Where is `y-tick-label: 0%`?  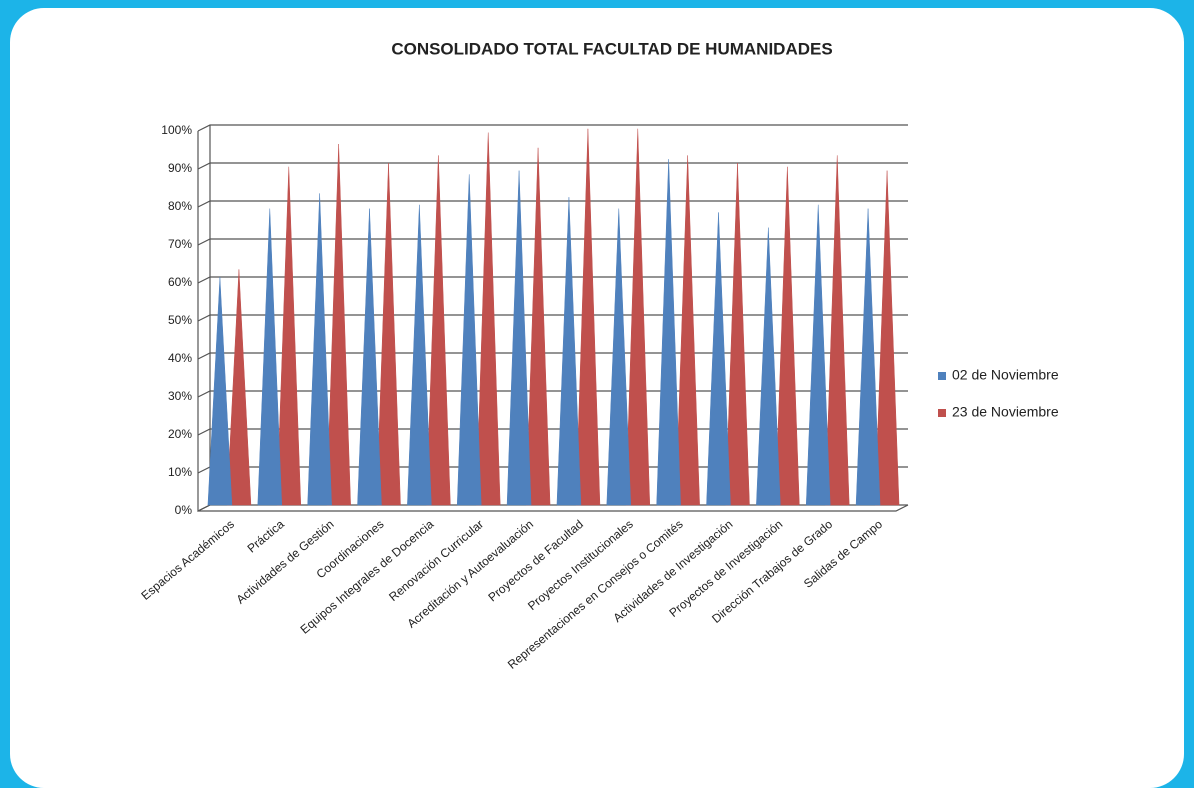 y-tick-label: 0% is located at coordinates (184, 510).